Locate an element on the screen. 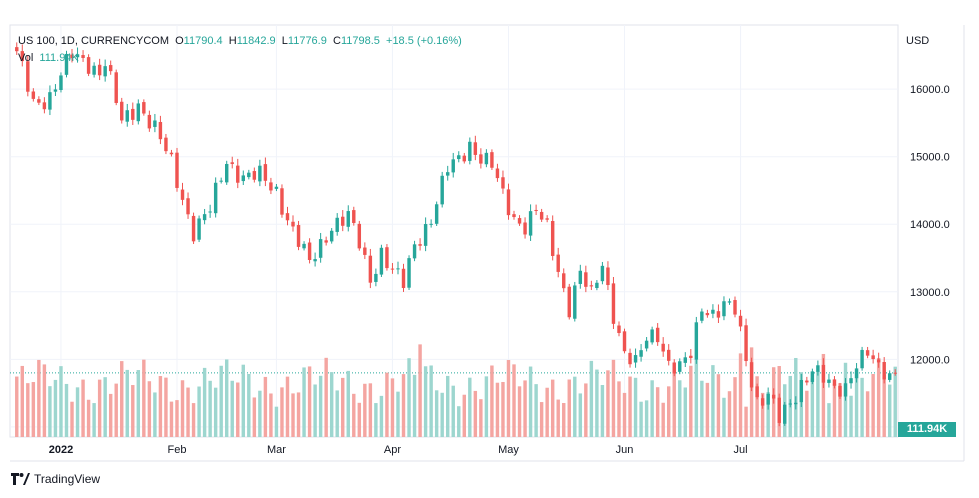  x-tick-label: Apr is located at coordinates (392, 450).